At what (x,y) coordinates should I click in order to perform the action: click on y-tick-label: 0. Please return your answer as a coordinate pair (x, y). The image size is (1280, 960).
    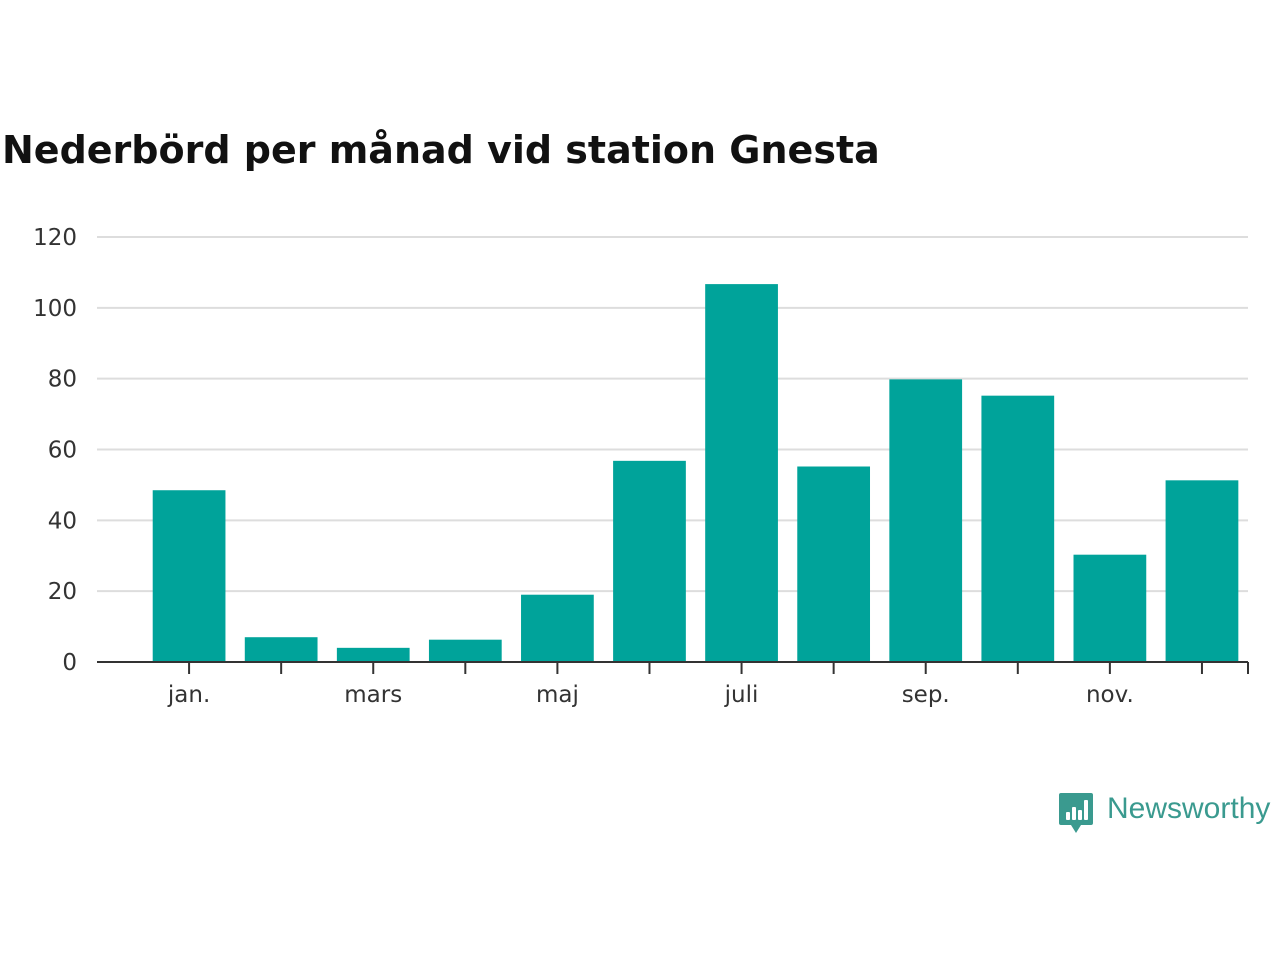
    Looking at the image, I should click on (69, 663).